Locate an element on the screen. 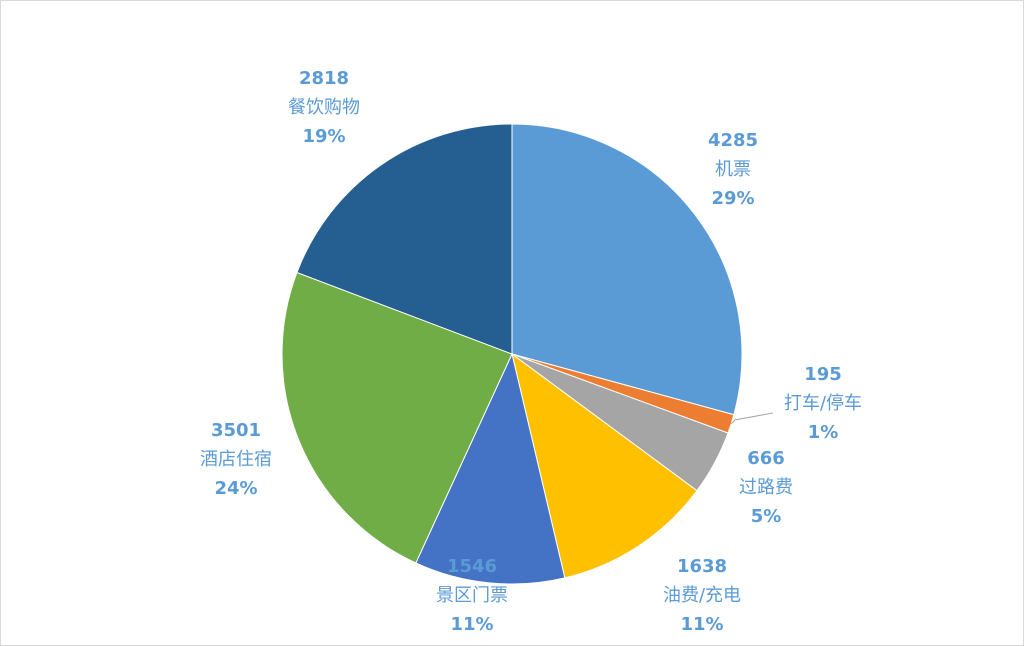 The image size is (1024, 646). data-label: 666 过路费 5% is located at coordinates (766, 487).